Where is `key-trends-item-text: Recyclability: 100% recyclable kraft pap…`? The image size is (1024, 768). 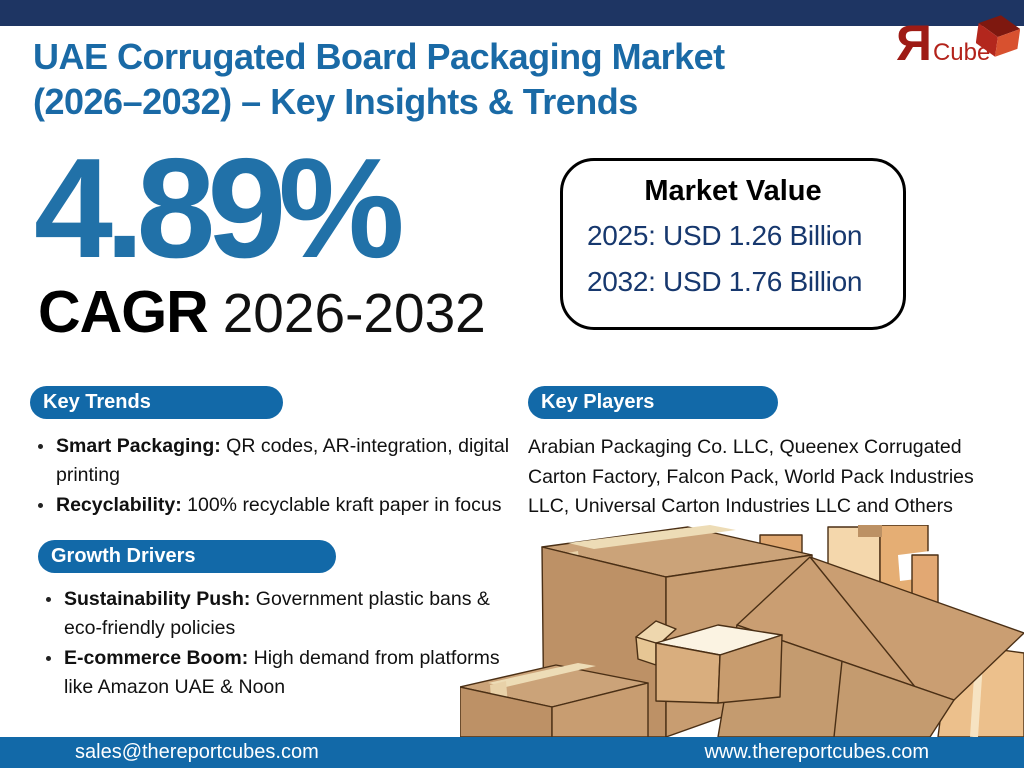
key-trends-item-text: Recyclability: 100% recyclable kraft pap… is located at coordinates (279, 505).